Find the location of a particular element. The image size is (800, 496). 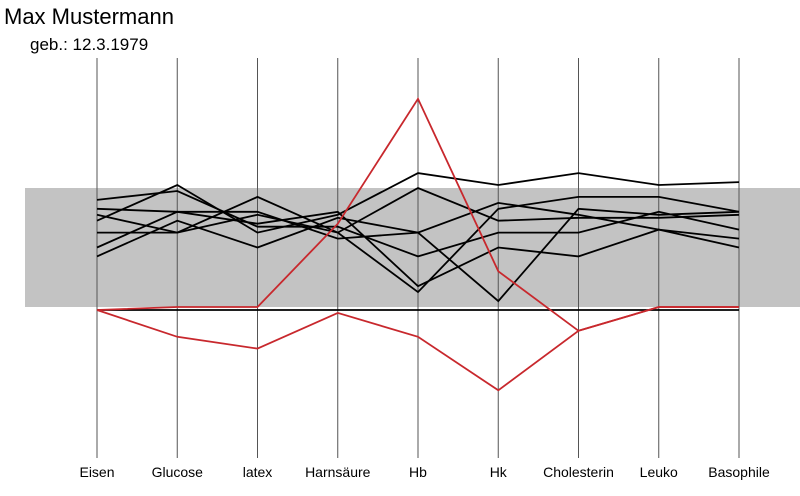

axis-label-harns-ure: Harnsäure is located at coordinates (338, 472).